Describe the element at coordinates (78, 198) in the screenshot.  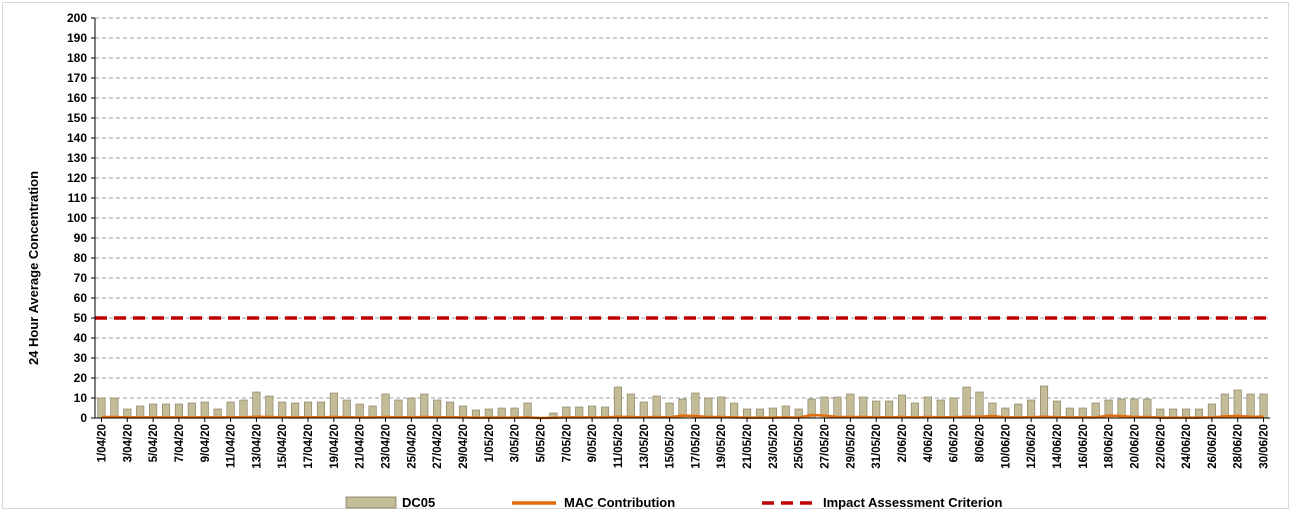
I see `y-tick-label: 110` at that location.